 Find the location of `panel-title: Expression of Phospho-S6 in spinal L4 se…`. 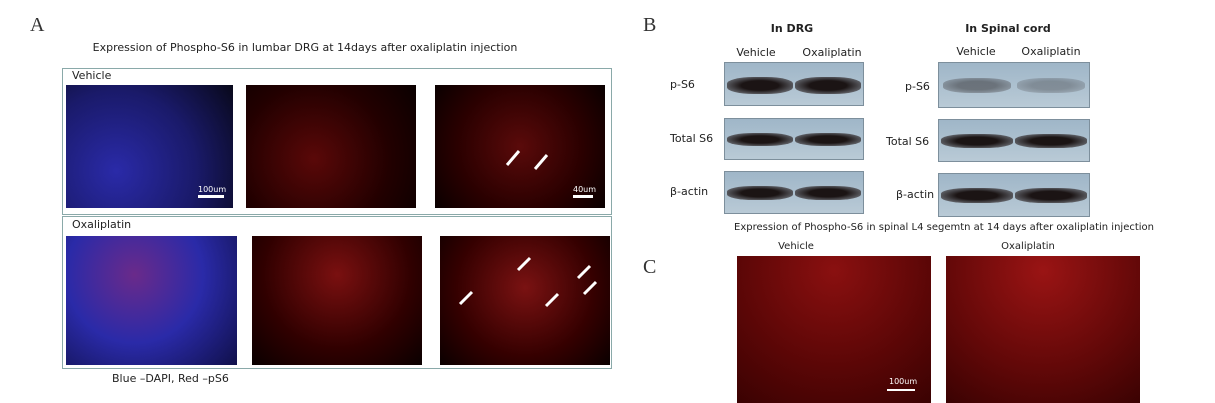

panel-title: Expression of Phospho-S6 in spinal L4 se… is located at coordinates (944, 227).